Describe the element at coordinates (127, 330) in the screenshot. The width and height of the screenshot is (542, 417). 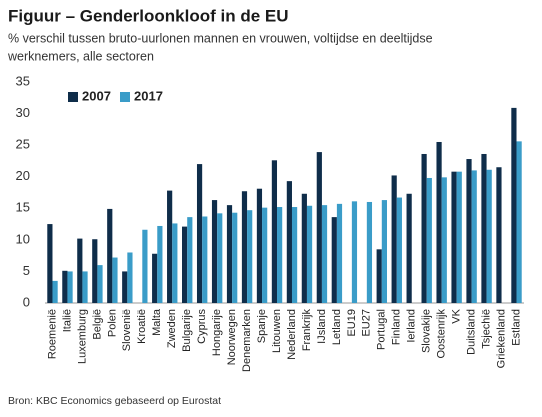
I see `x-tick-label: Slovenië` at that location.